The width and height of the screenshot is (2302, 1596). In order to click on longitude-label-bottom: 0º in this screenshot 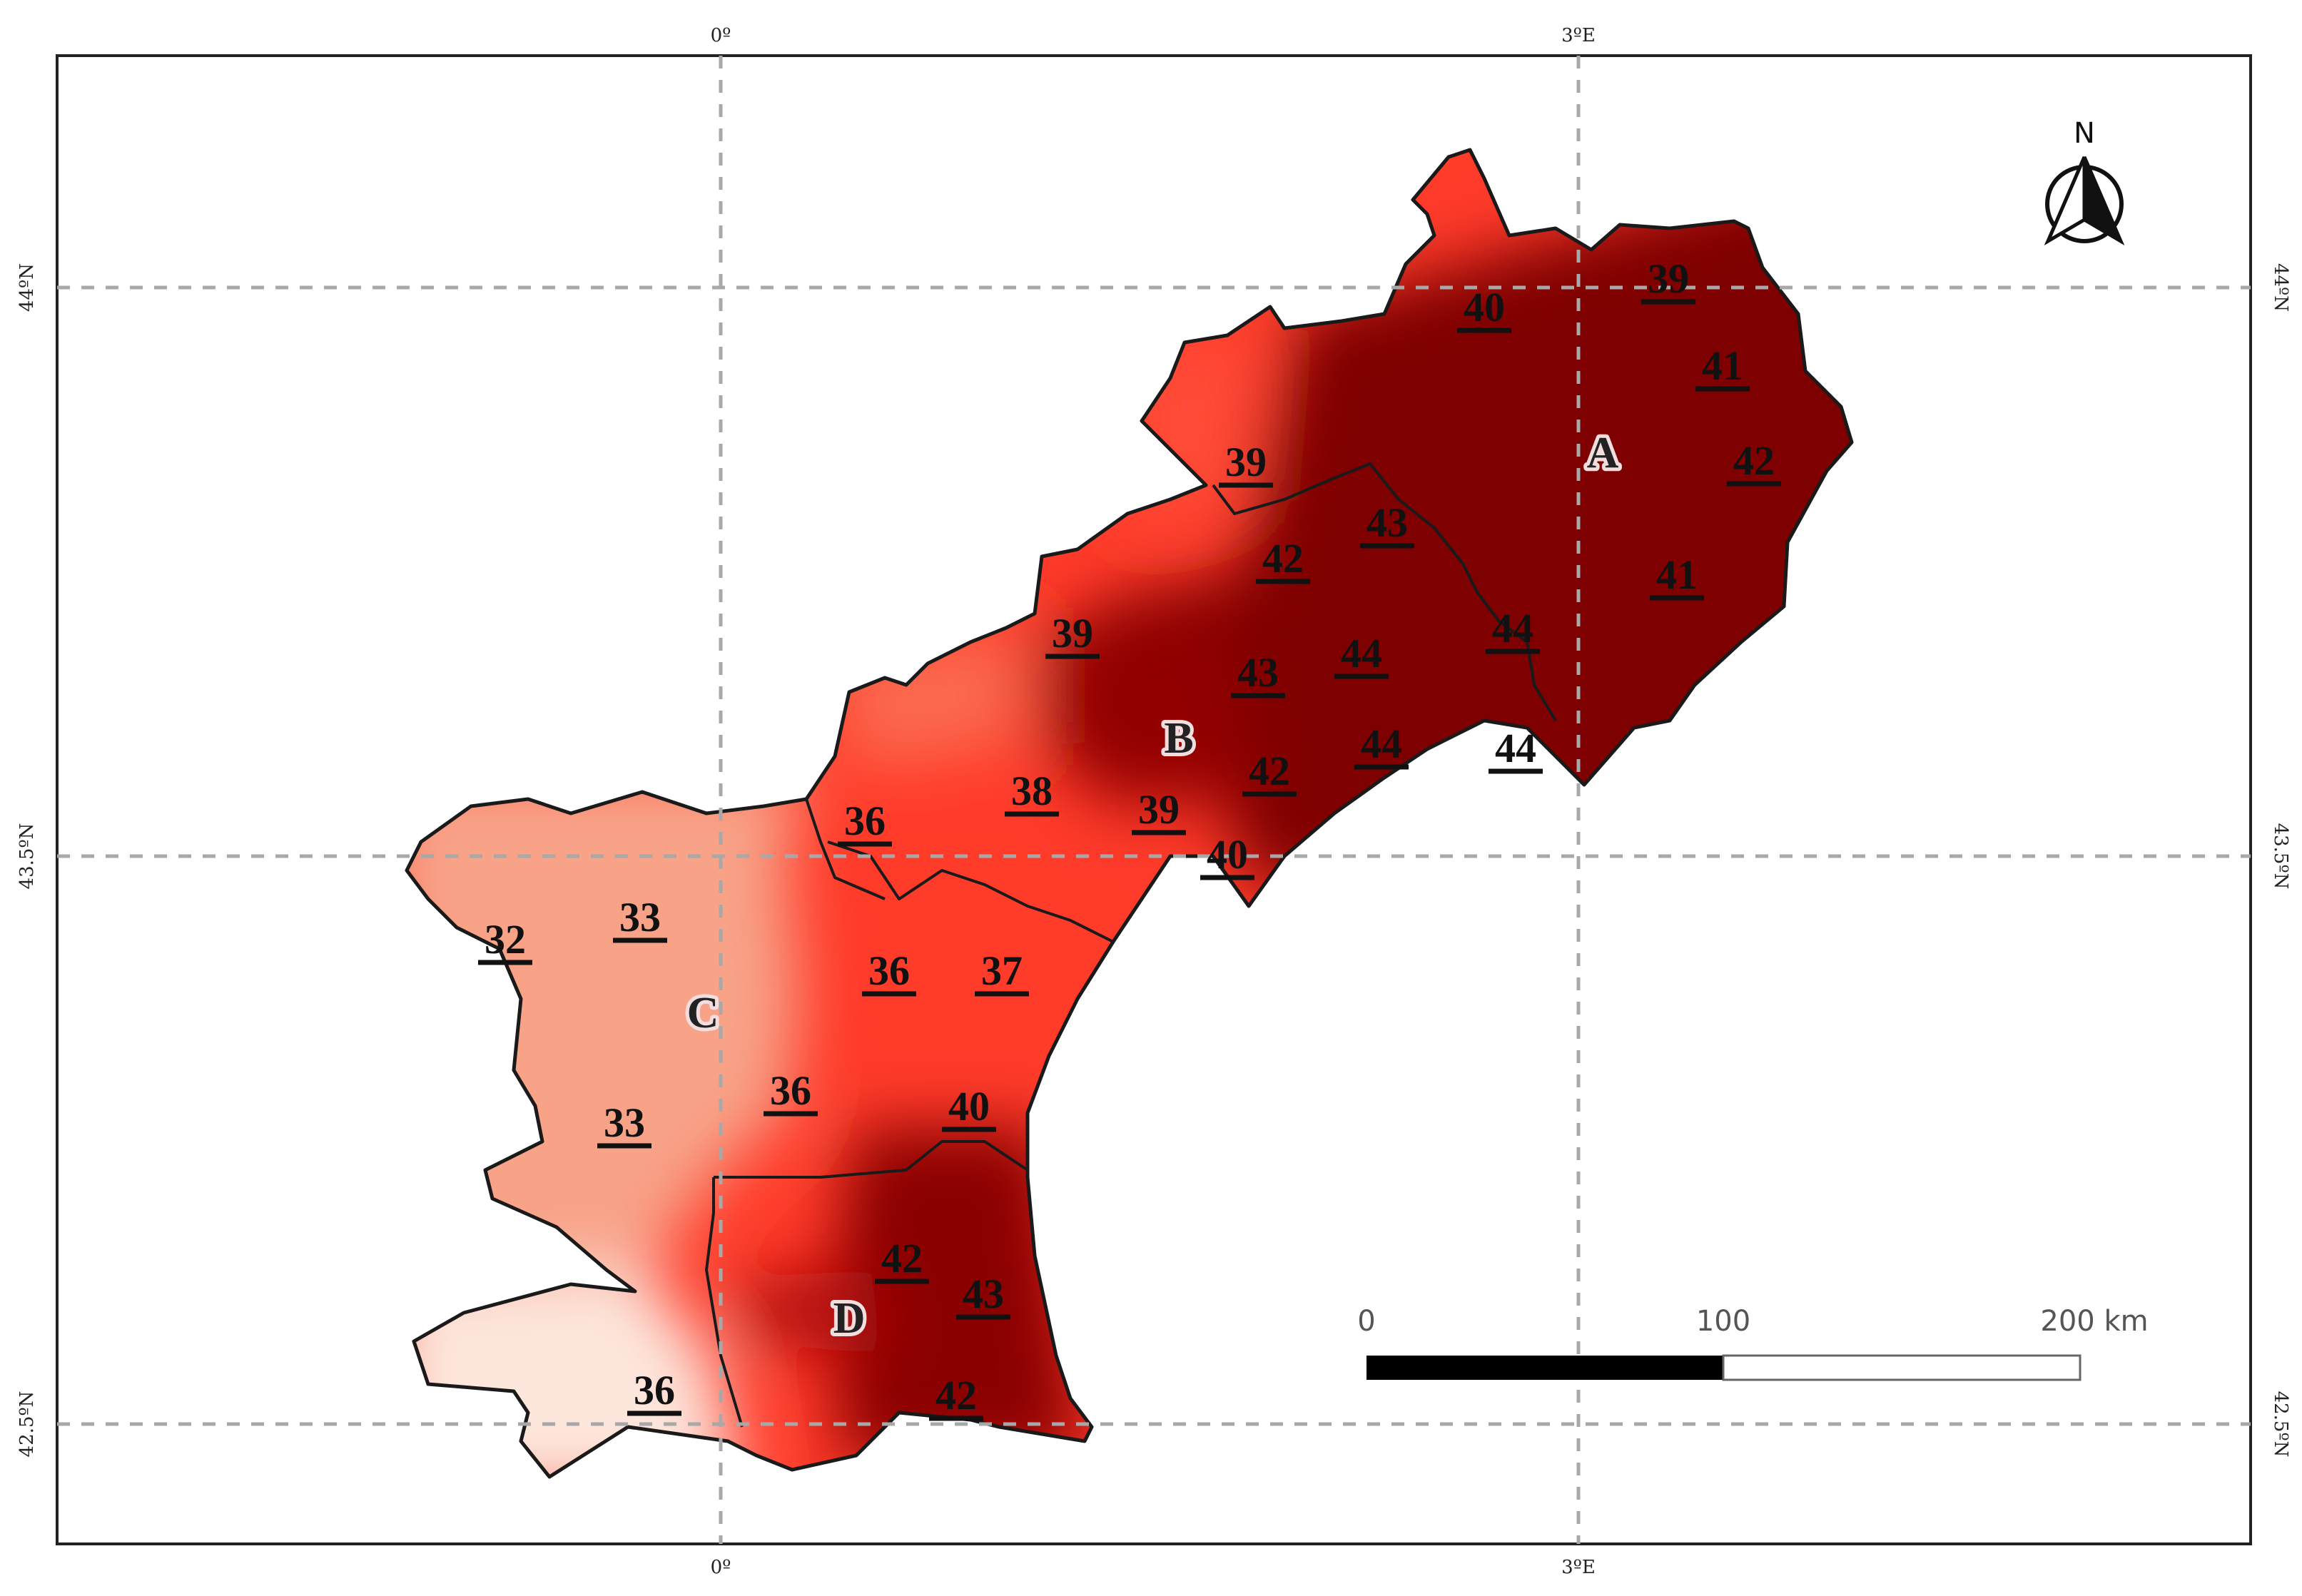, I will do `click(721, 1567)`.